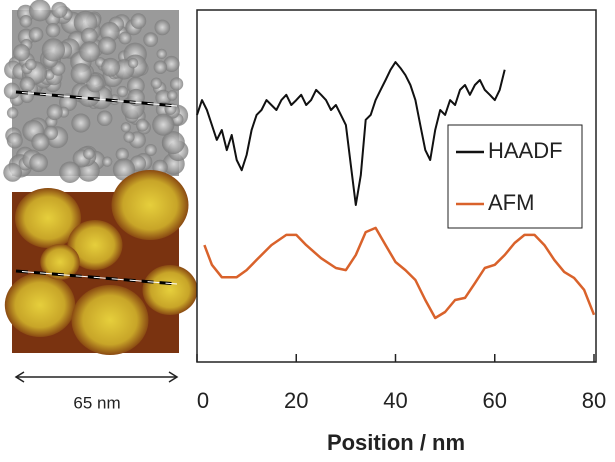 This screenshot has width=615, height=462. What do you see at coordinates (296, 400) in the screenshot?
I see `x-tick-label: 20` at bounding box center [296, 400].